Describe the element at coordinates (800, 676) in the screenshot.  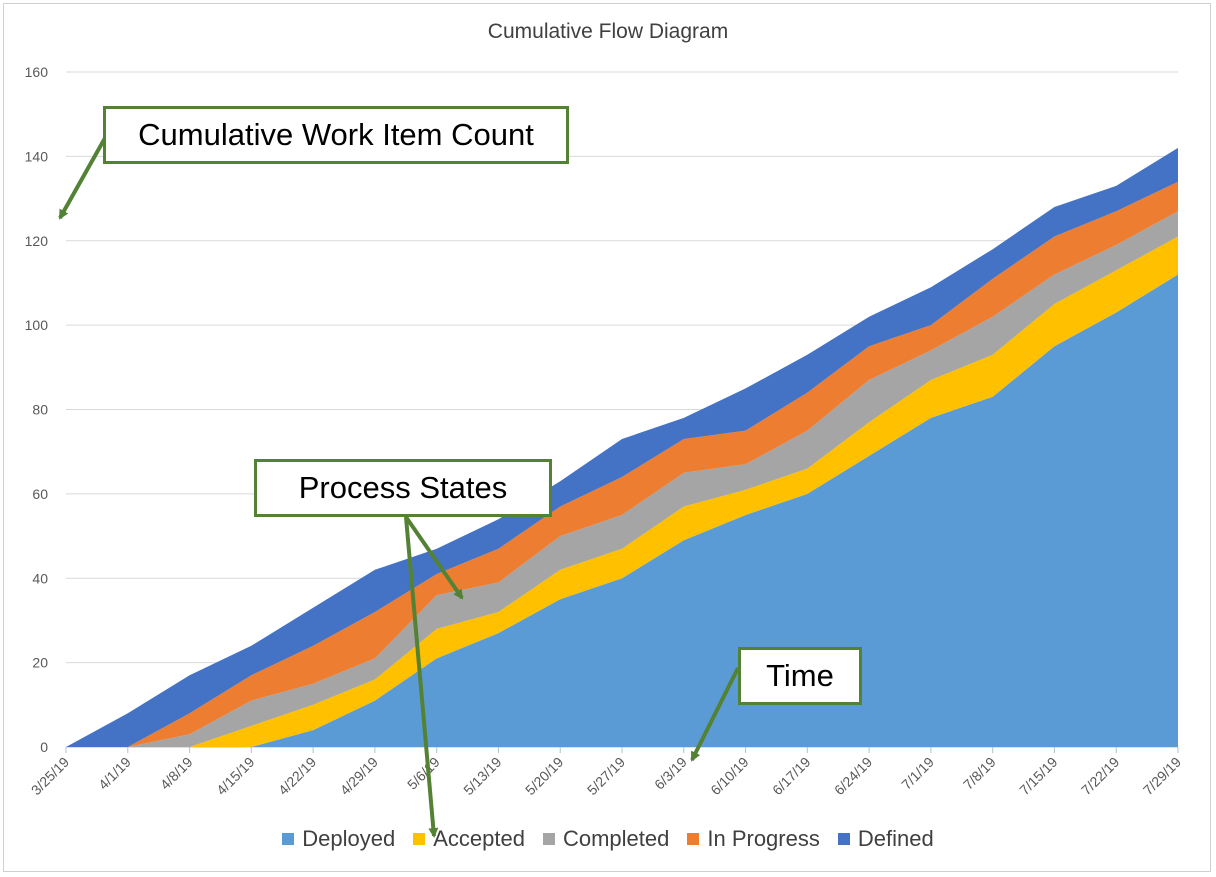
I see `callout-time: Time` at that location.